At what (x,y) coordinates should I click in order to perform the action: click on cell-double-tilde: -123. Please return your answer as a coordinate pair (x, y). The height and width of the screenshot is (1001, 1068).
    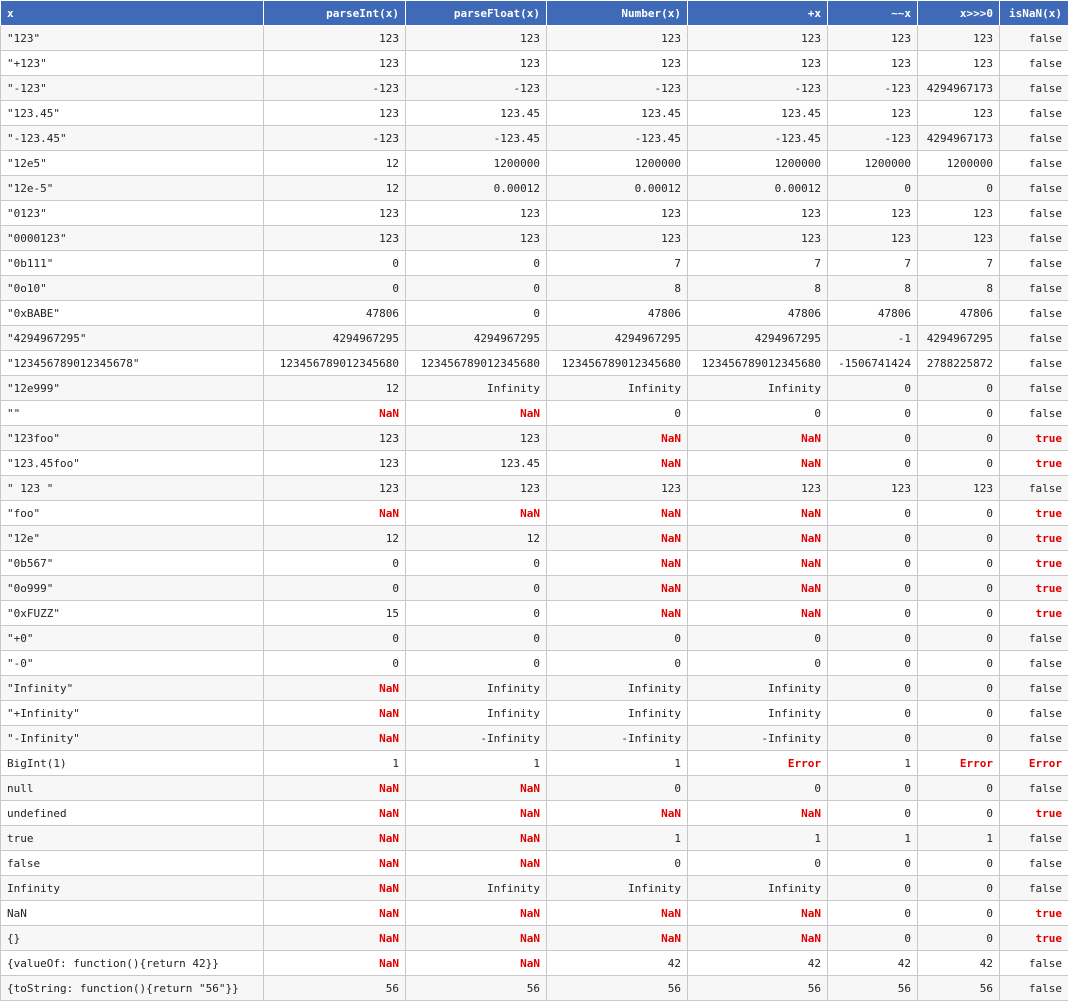
    Looking at the image, I should click on (872, 88).